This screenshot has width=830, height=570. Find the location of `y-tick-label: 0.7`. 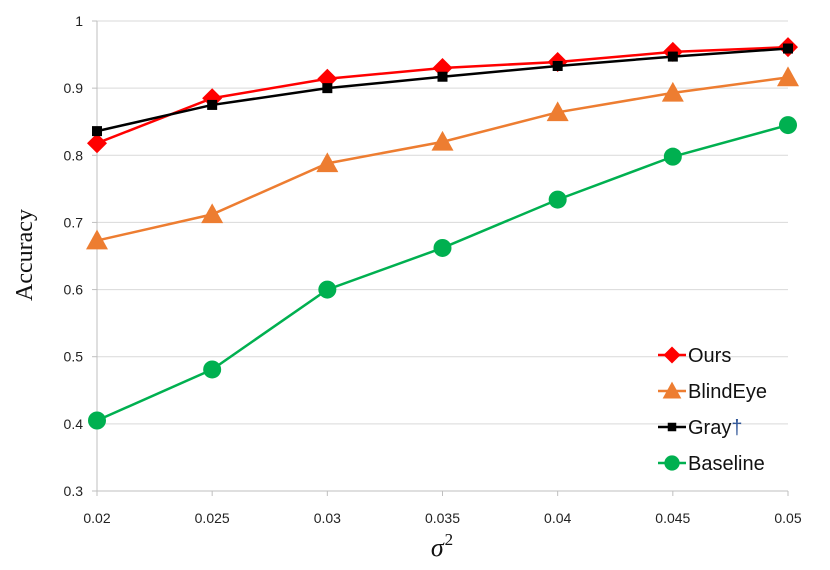

y-tick-label: 0.7 is located at coordinates (74, 222).